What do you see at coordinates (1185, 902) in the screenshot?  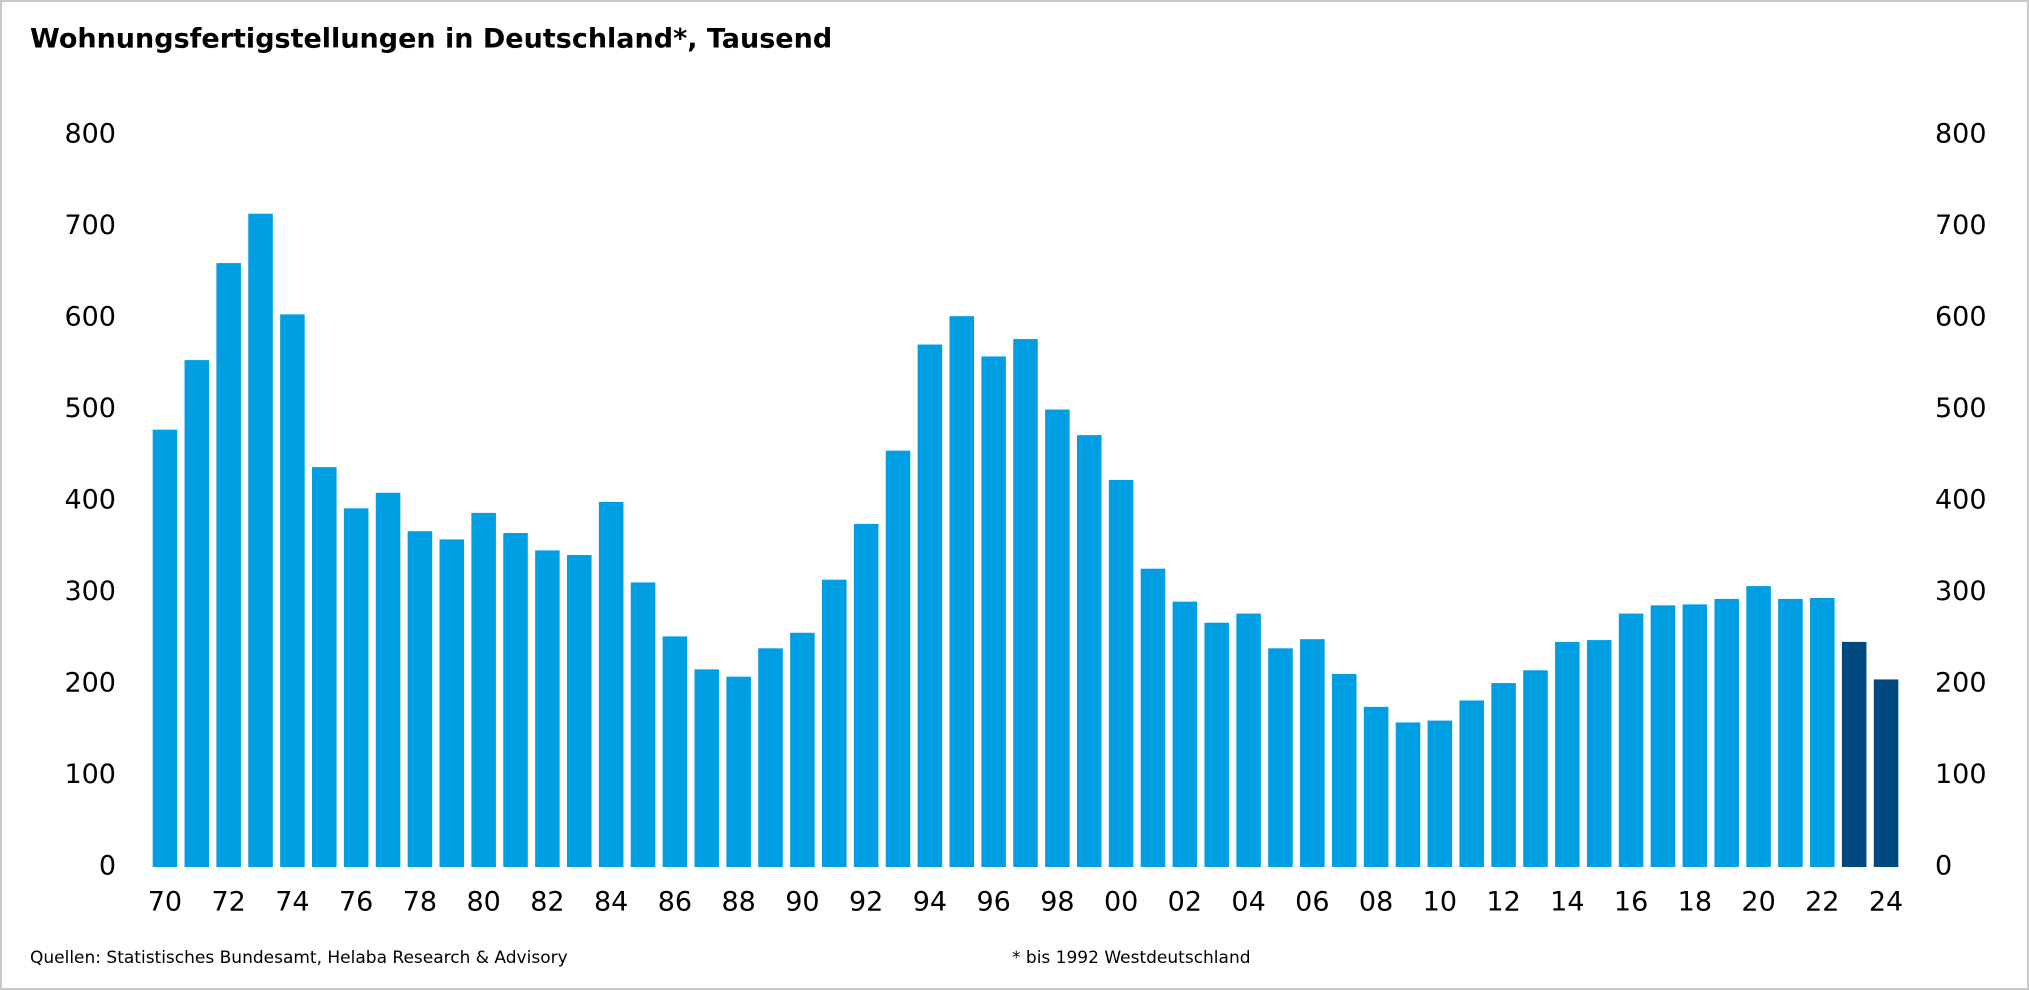 I see `x-tick-label: 02` at bounding box center [1185, 902].